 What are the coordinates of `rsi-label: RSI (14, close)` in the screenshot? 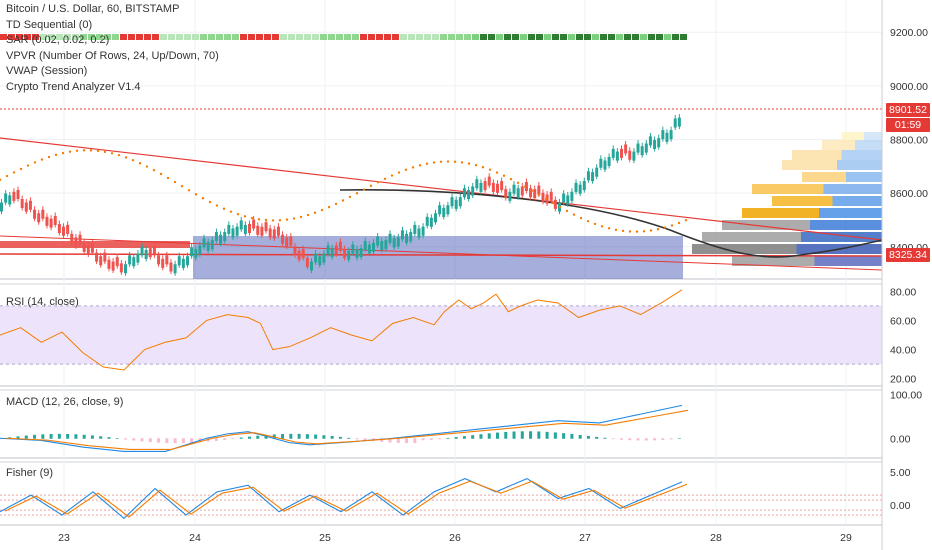 It's located at (42, 302).